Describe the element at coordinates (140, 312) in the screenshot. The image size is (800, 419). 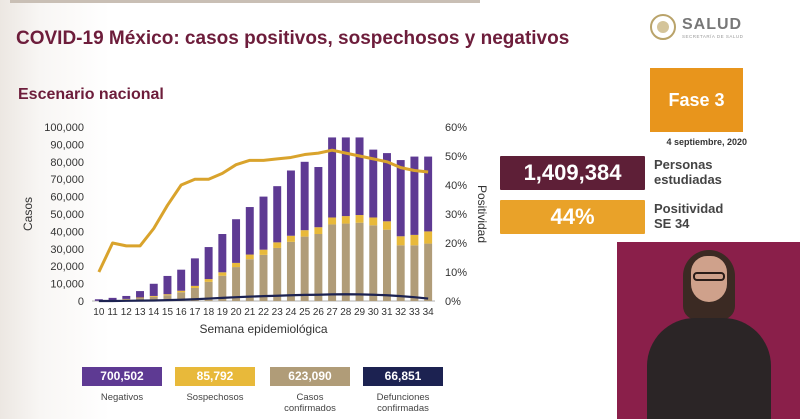
I see `x-tick-label: 13` at that location.